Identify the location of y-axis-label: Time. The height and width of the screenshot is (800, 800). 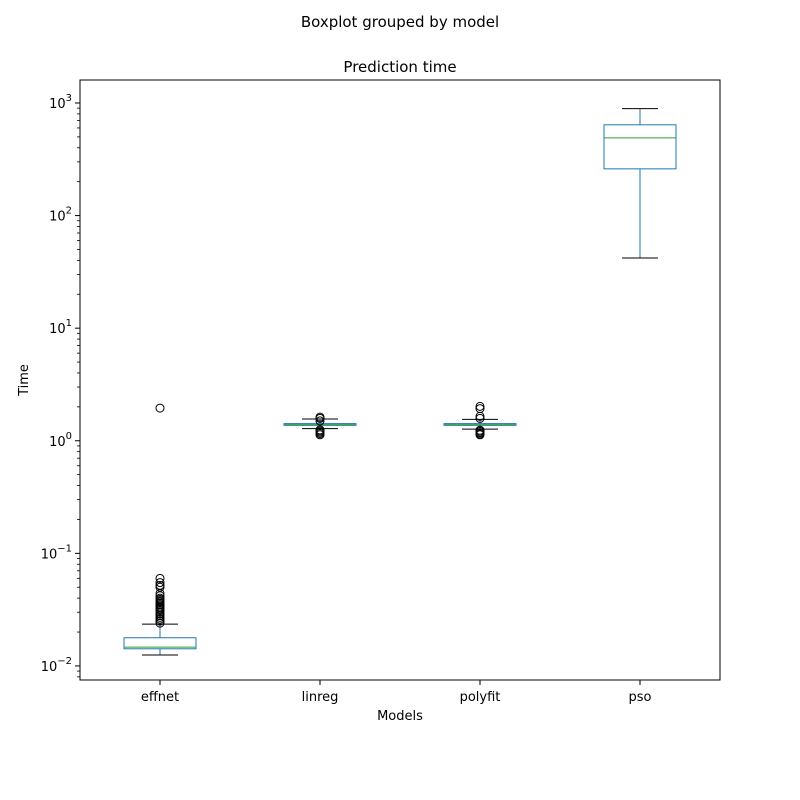
(24, 380).